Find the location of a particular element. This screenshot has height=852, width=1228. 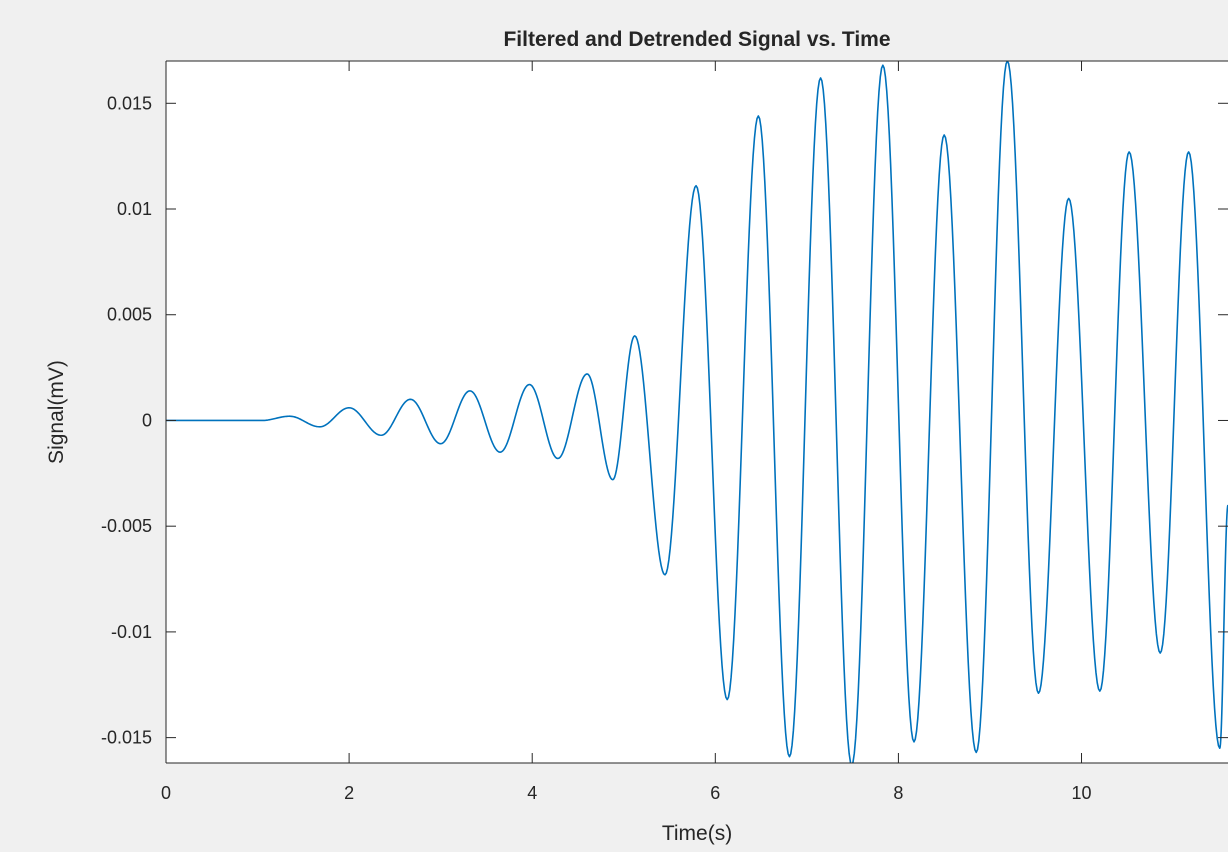

x-tick-label: 8 is located at coordinates (898, 793).